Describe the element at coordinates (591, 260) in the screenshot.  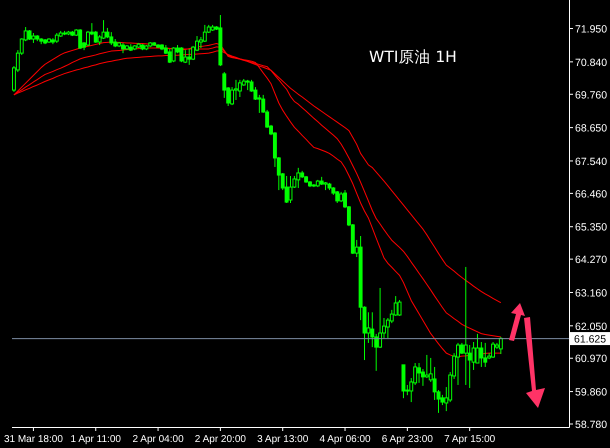
I see `y-tick-label: 64.270` at that location.